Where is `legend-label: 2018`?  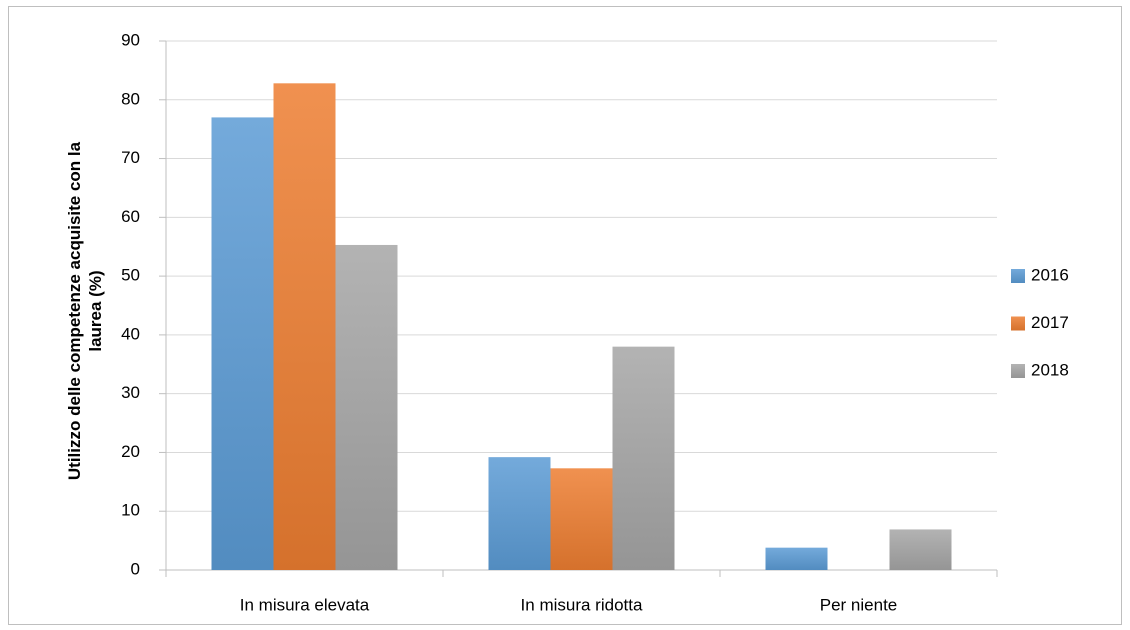
legend-label: 2018 is located at coordinates (1050, 369).